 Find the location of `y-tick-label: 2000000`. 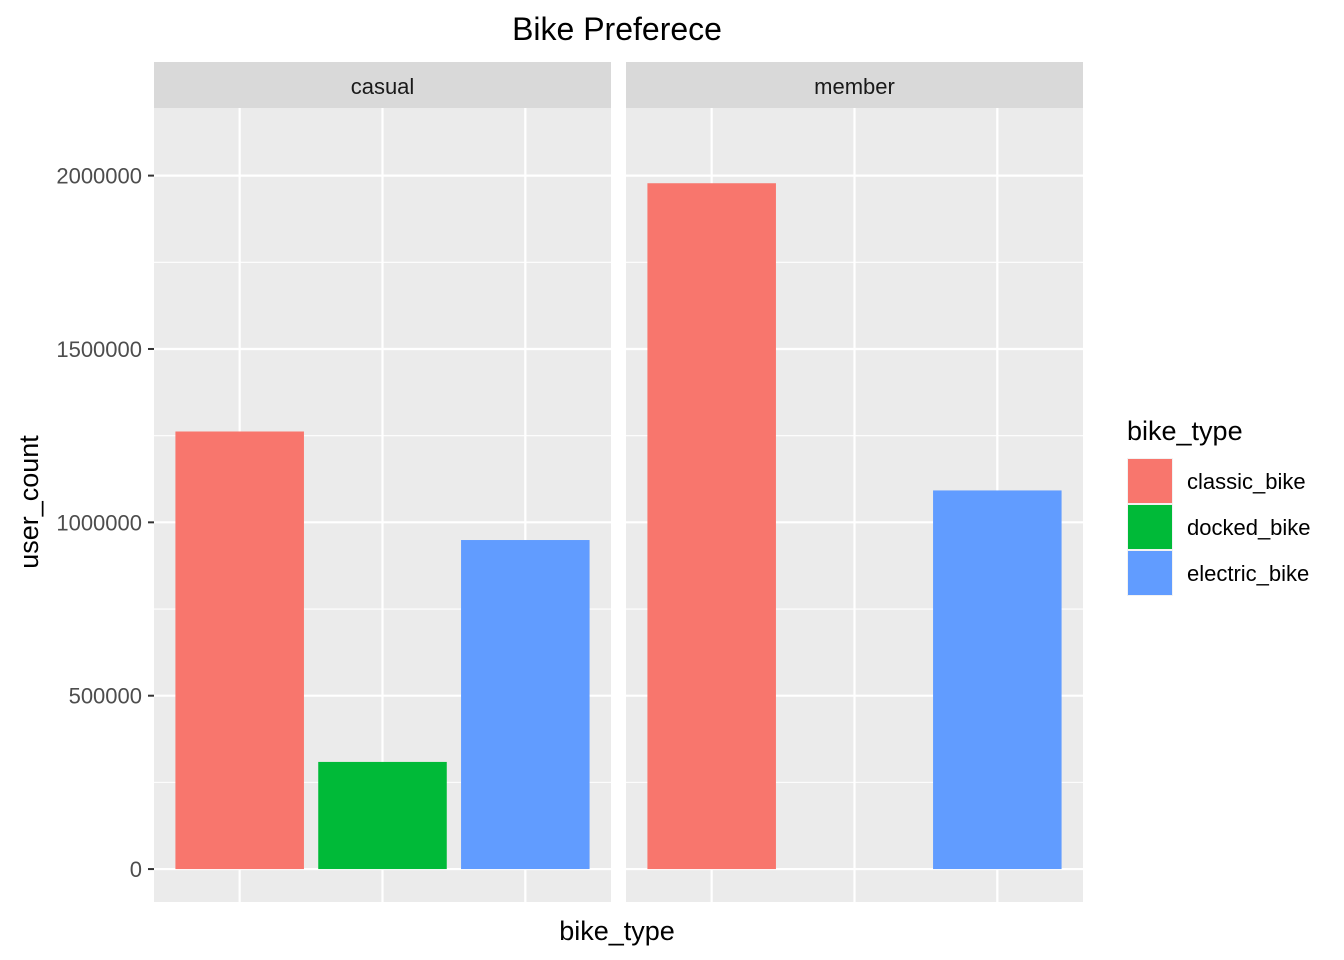

y-tick-label: 2000000 is located at coordinates (99, 176).